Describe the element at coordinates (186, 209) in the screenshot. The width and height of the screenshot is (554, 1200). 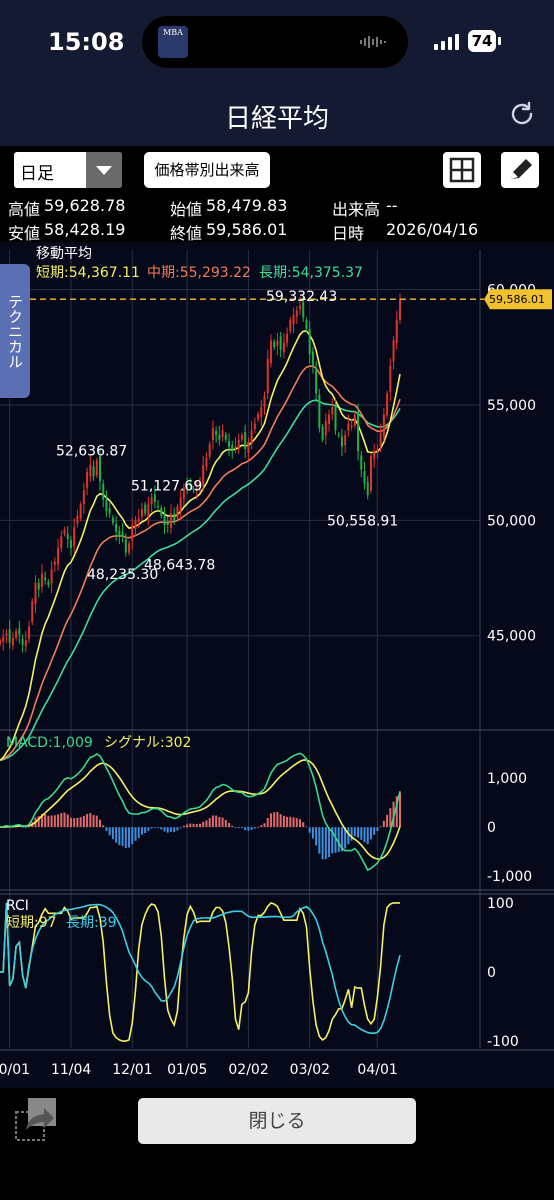
I see `open-label: 始値` at that location.